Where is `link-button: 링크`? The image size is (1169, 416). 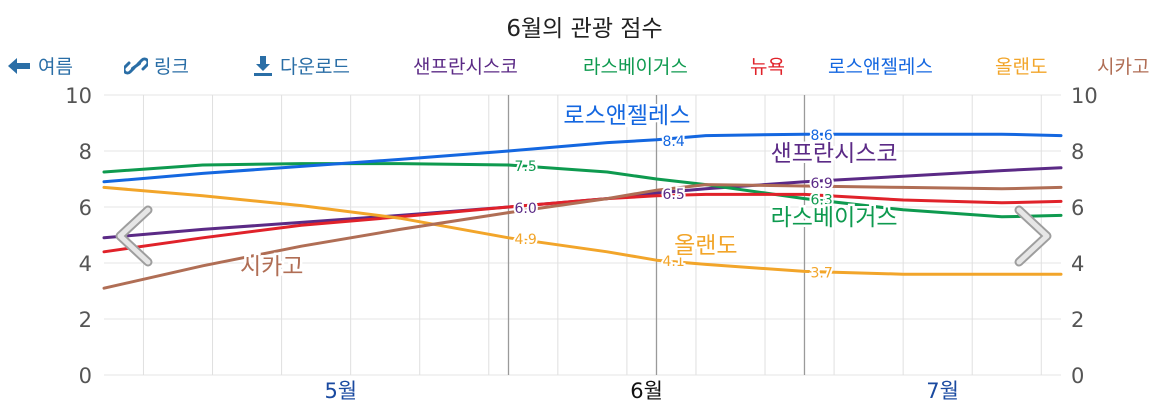 link-button: 링크 is located at coordinates (156, 65).